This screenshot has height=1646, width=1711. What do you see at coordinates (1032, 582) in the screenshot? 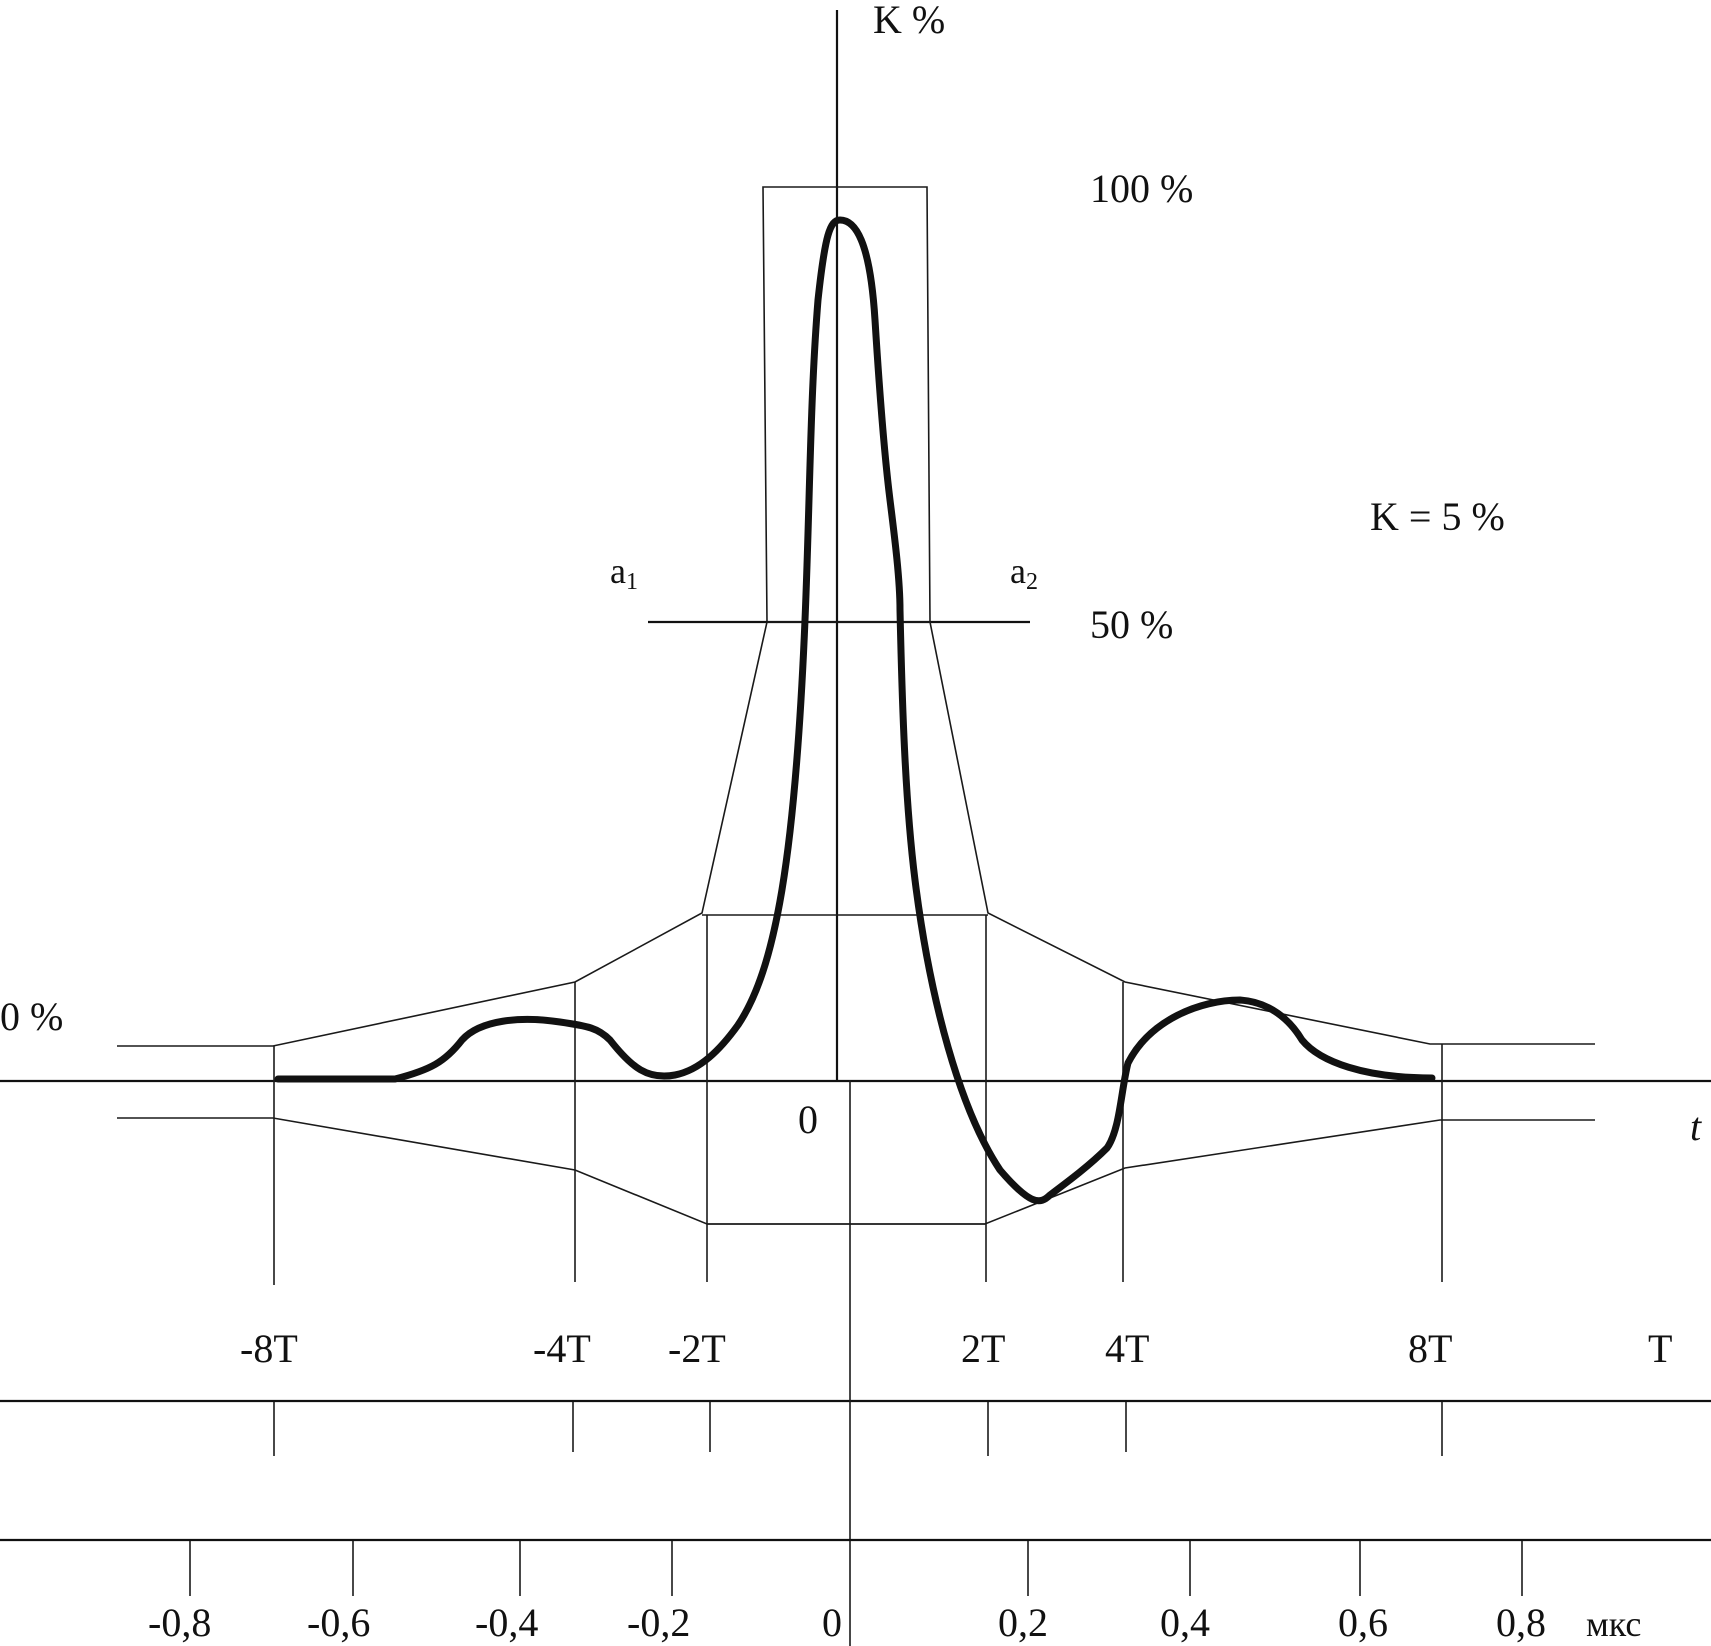
I see `a2-subscript: 2` at bounding box center [1032, 582].